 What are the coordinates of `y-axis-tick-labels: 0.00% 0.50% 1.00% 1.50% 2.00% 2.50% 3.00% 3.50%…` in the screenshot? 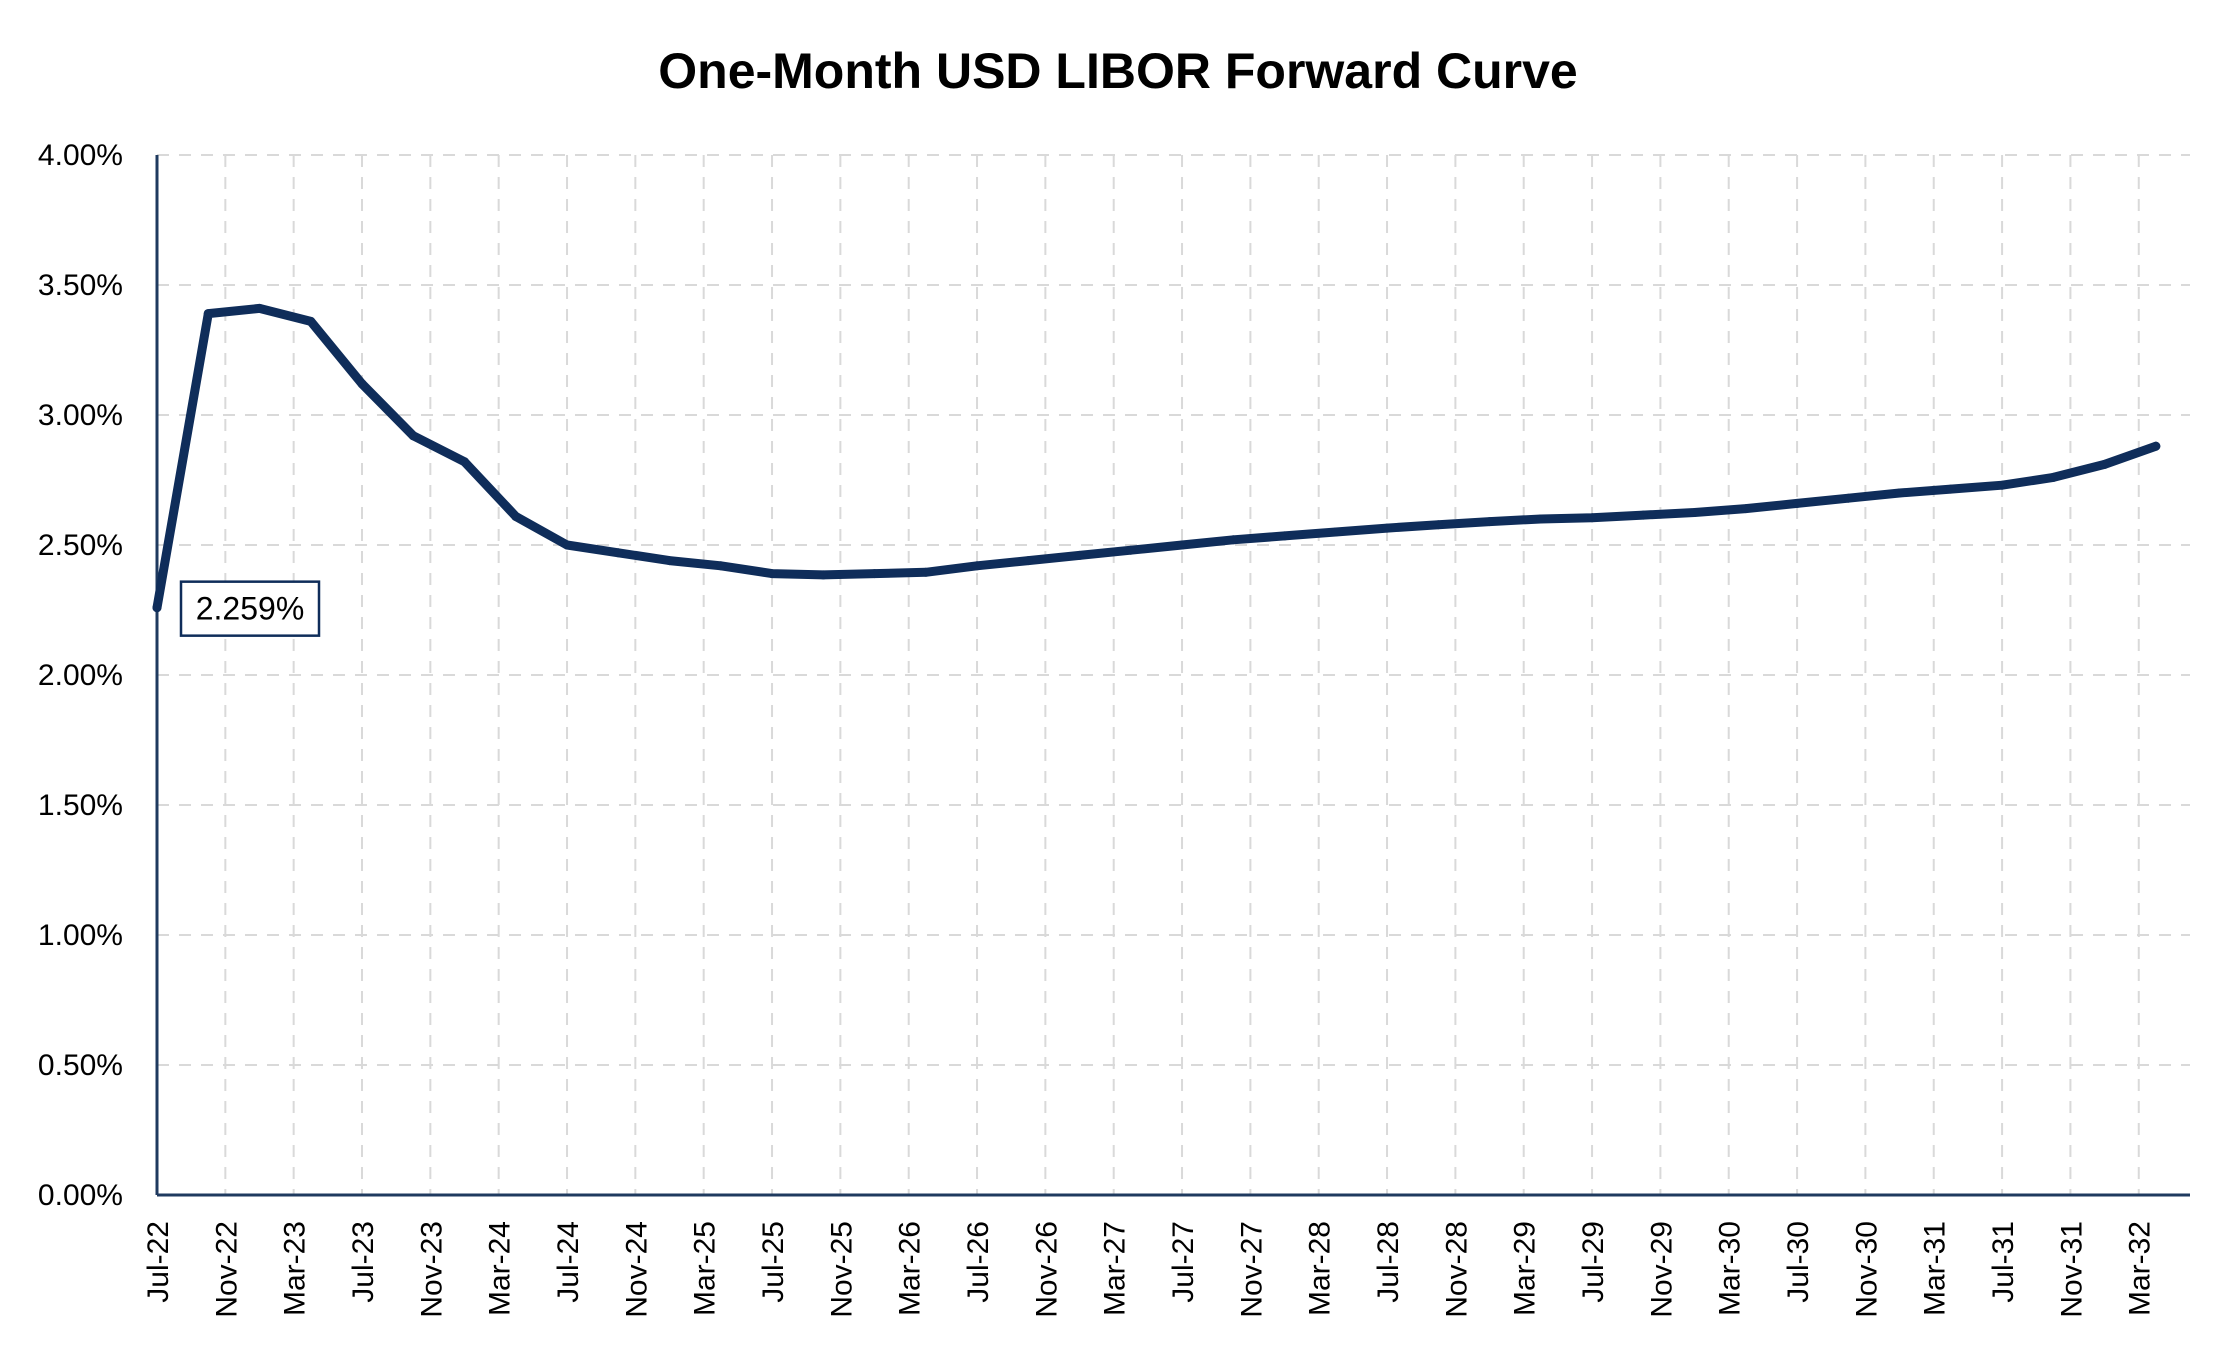 It's located at (80, 675).